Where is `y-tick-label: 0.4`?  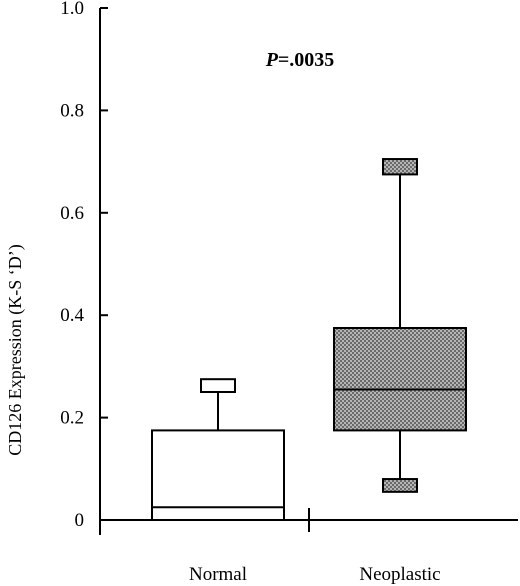 y-tick-label: 0.4 is located at coordinates (72, 315).